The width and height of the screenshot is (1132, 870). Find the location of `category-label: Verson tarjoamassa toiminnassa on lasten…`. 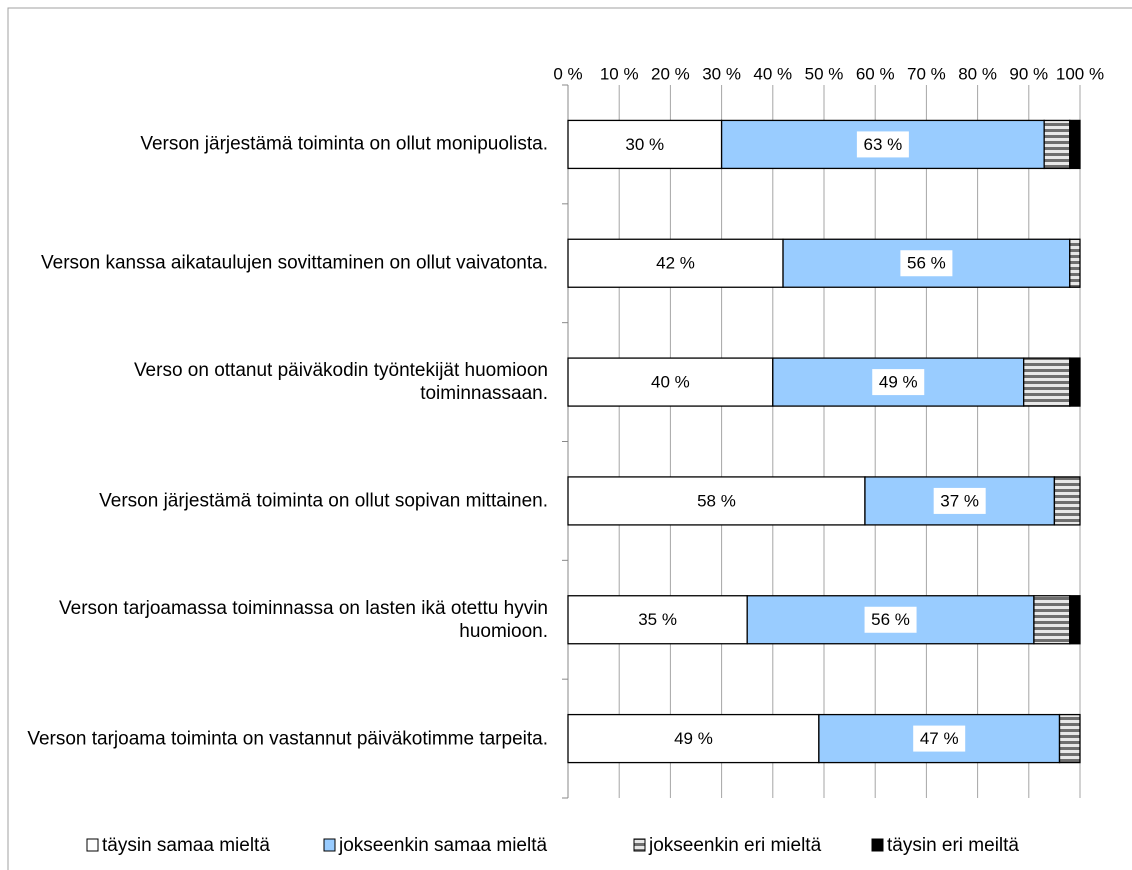

category-label: Verson tarjoamassa toiminnassa on lasten… is located at coordinates (303, 619).